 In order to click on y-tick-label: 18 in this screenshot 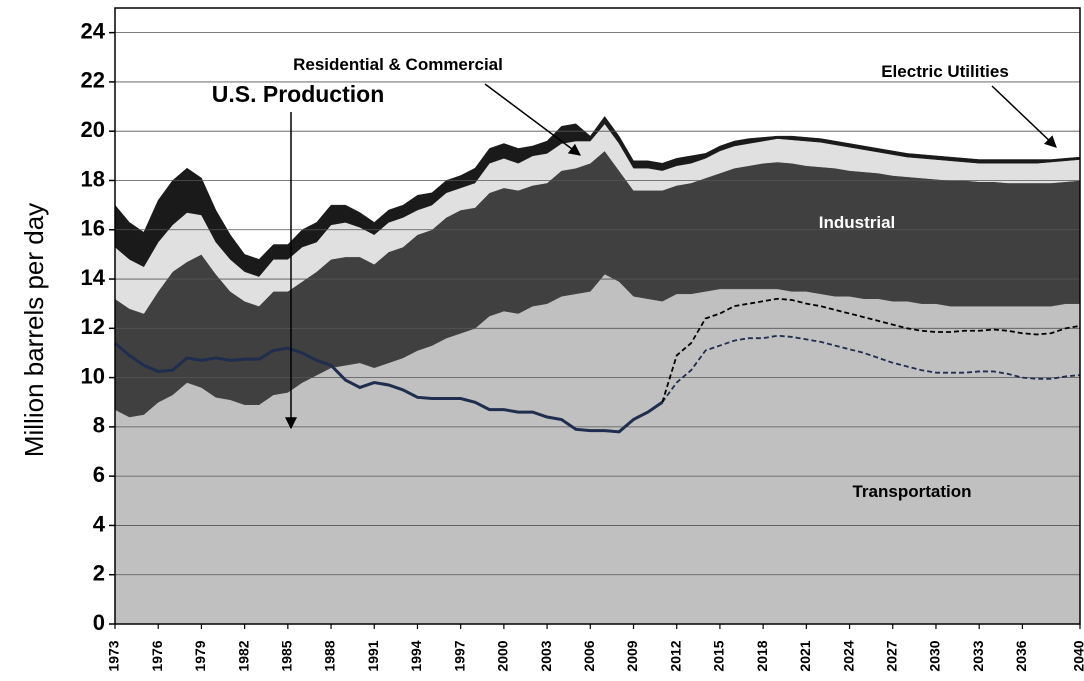, I will do `click(93, 178)`.